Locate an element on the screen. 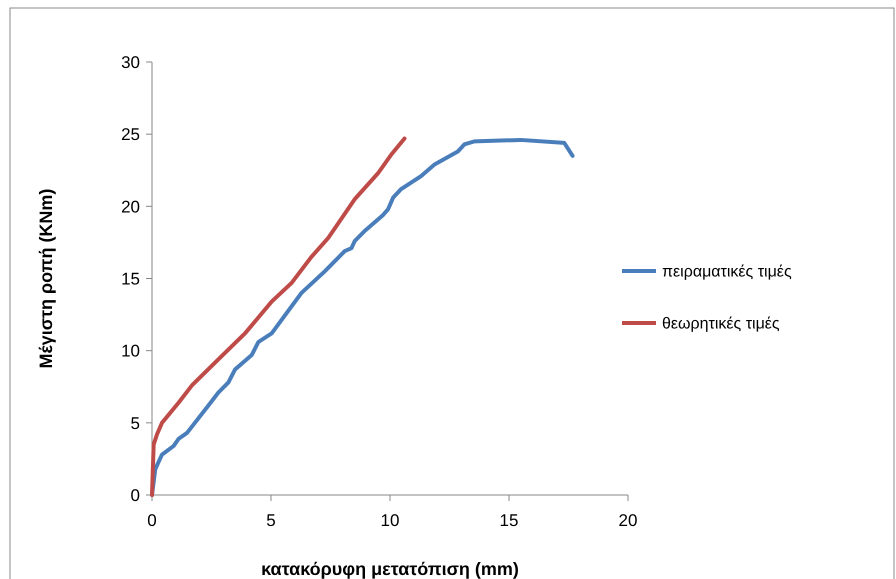 This screenshot has height=579, width=896. x-axis-title: κατακόρυφη μετατόπιση (mm) is located at coordinates (390, 569).